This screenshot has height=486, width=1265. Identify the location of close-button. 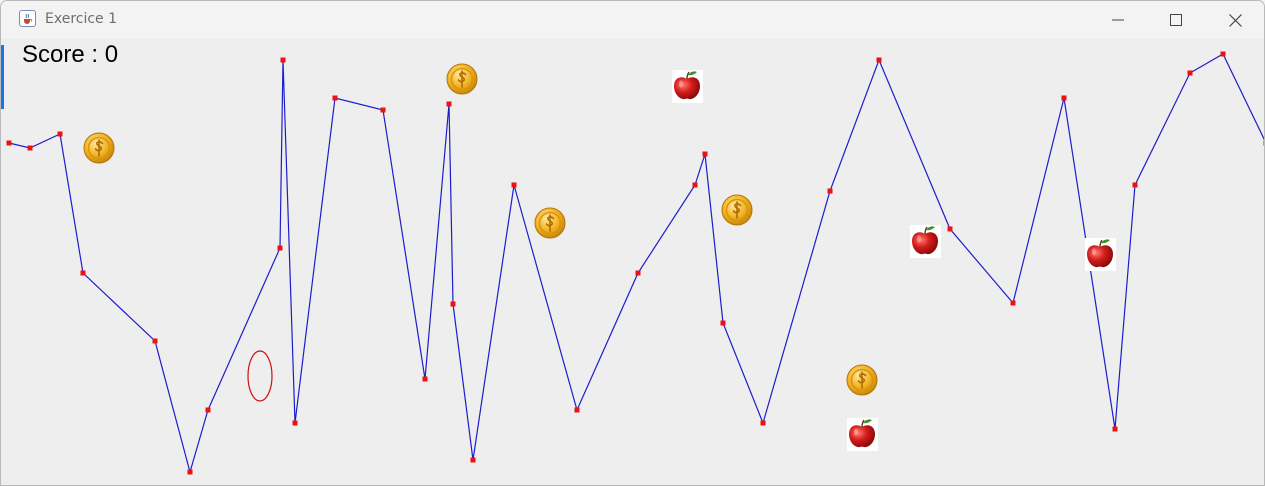
(1235, 20).